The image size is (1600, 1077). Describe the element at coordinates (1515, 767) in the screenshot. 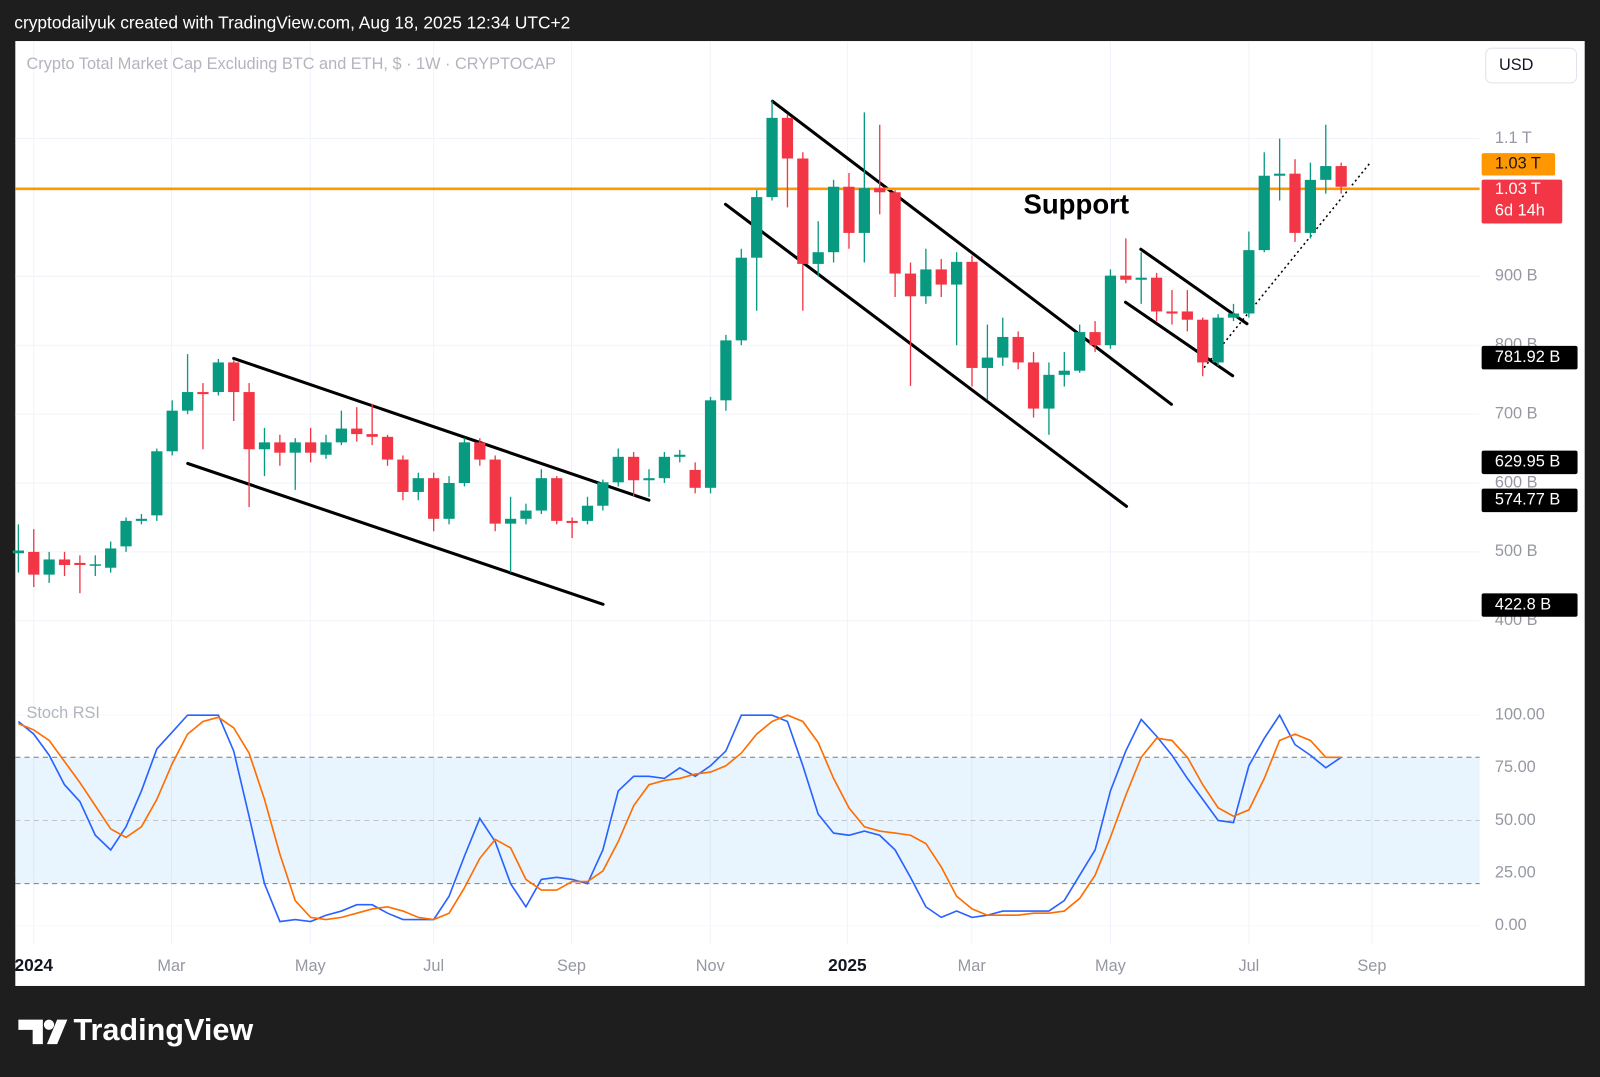

I see `y-tick-label: 75.00` at that location.